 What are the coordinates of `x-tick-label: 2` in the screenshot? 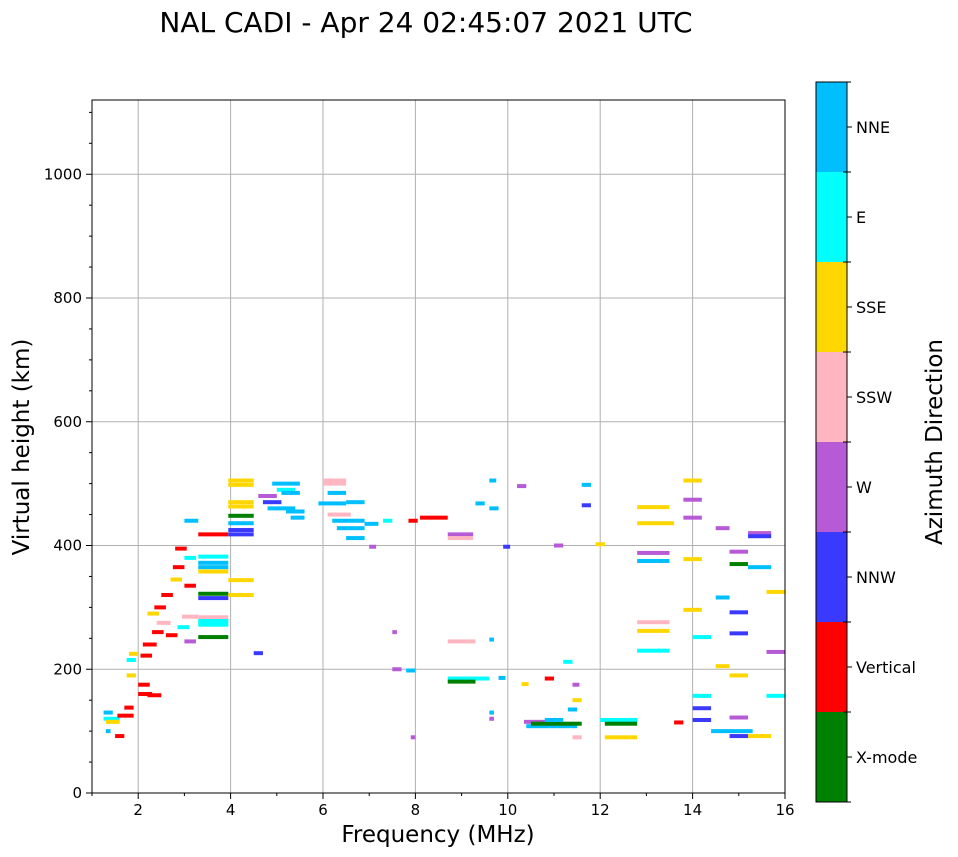 It's located at (138, 810).